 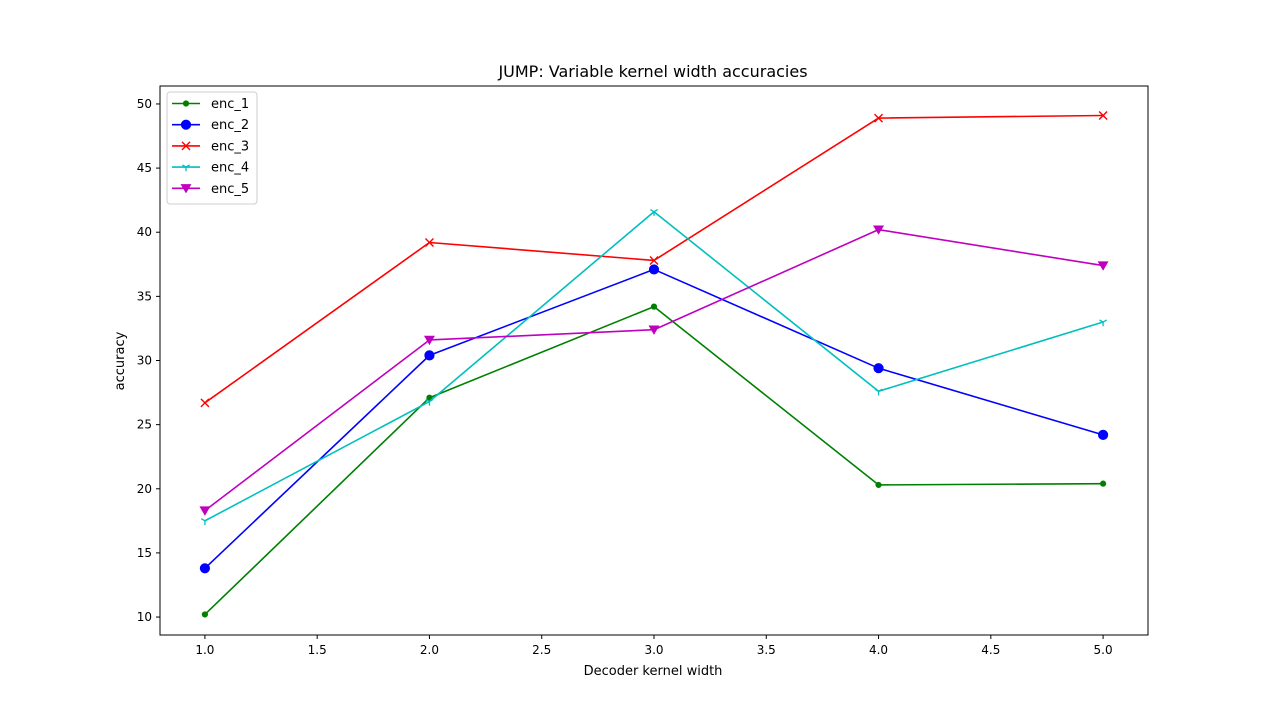 I want to click on legend-item: enc_1, so click(x=210, y=104).